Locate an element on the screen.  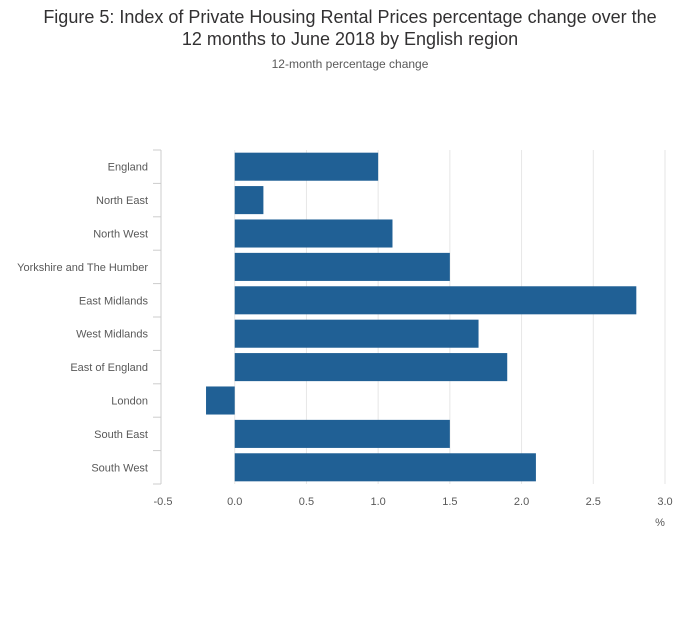
bar-south-west is located at coordinates (385, 467).